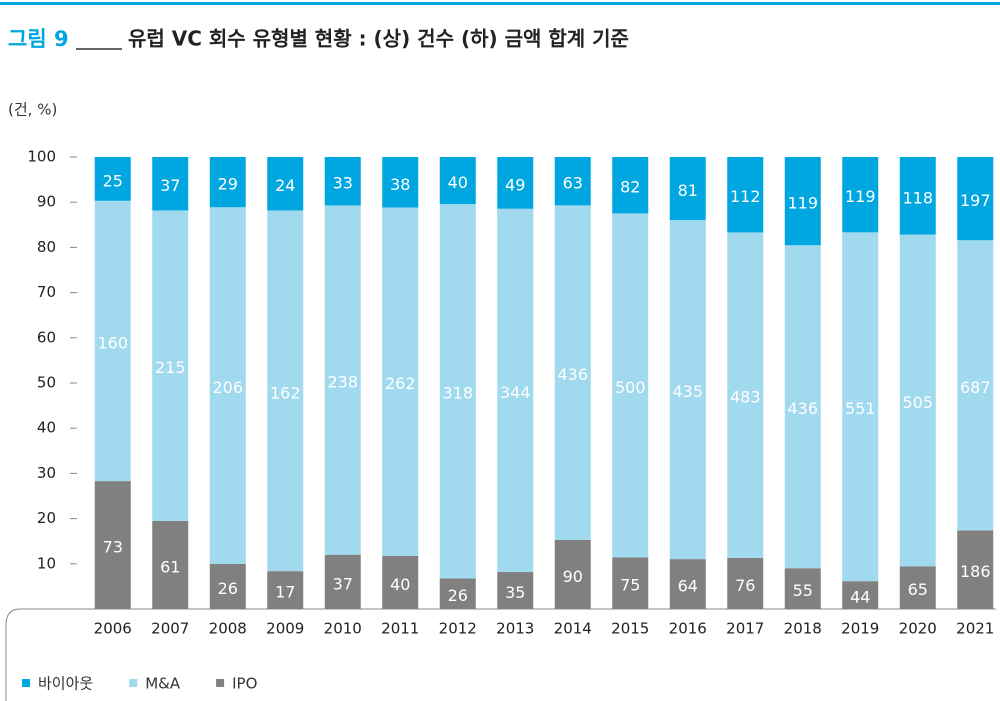 The image size is (1000, 701). Describe the element at coordinates (918, 629) in the screenshot. I see `x-tick-label: 2020` at that location.